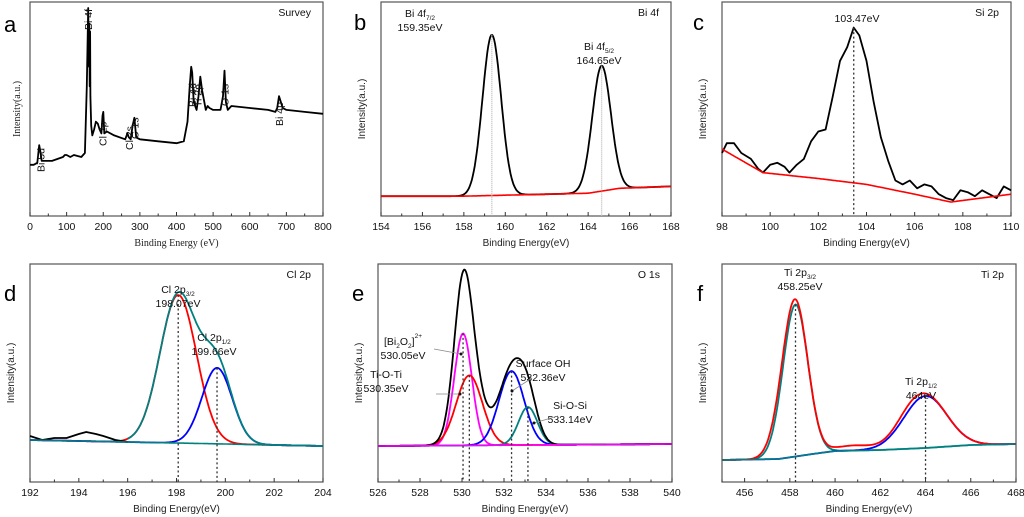 The image size is (1024, 517). Describe the element at coordinates (526, 116) in the screenshot. I see `series-envelope` at that location.